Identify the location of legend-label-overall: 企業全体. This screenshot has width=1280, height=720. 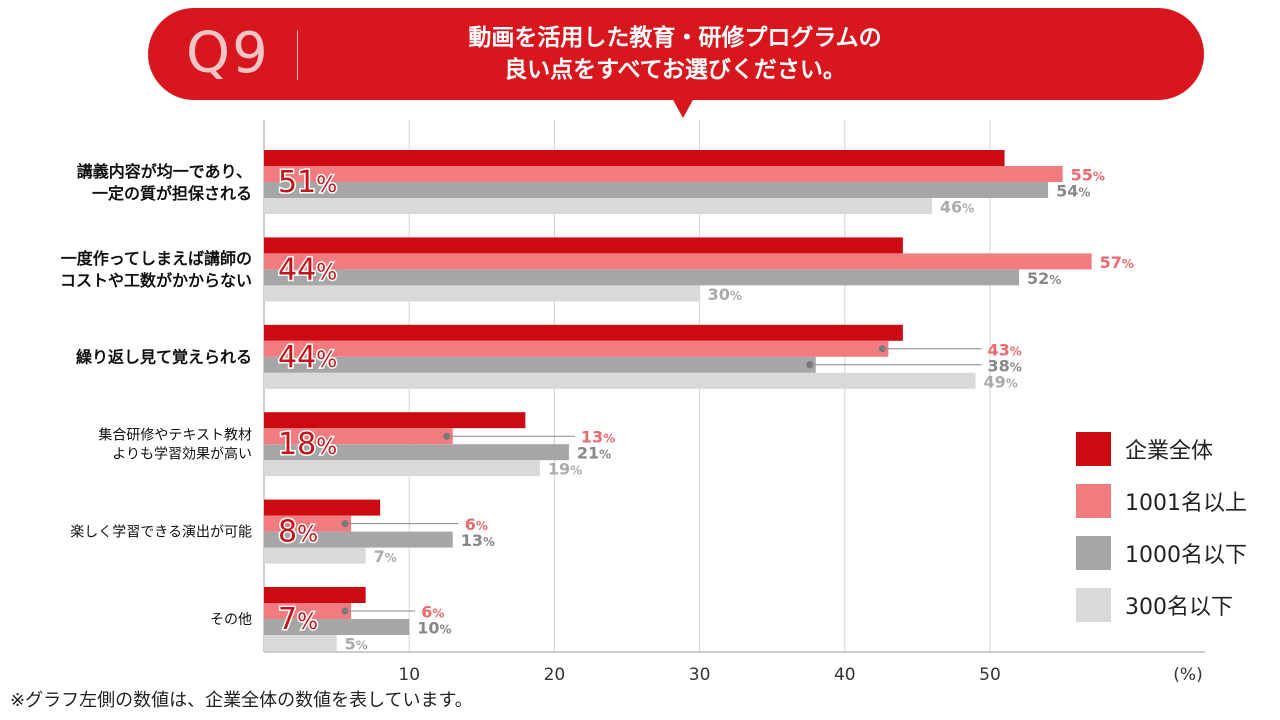
(1169, 451).